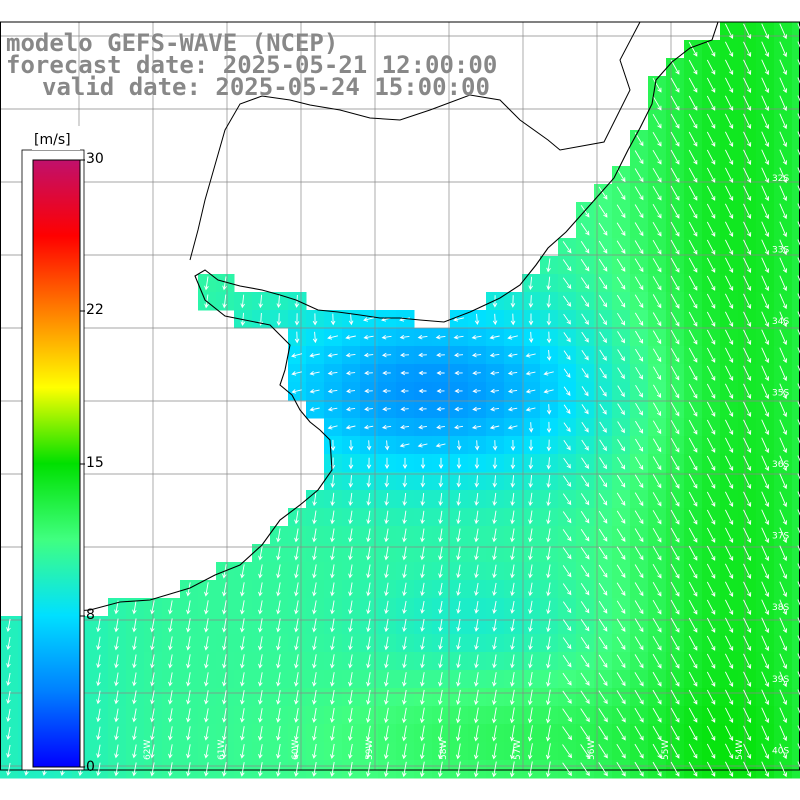 This screenshot has height=800, width=800. What do you see at coordinates (518, 750) in the screenshot?
I see `lon-label: 57W` at bounding box center [518, 750].